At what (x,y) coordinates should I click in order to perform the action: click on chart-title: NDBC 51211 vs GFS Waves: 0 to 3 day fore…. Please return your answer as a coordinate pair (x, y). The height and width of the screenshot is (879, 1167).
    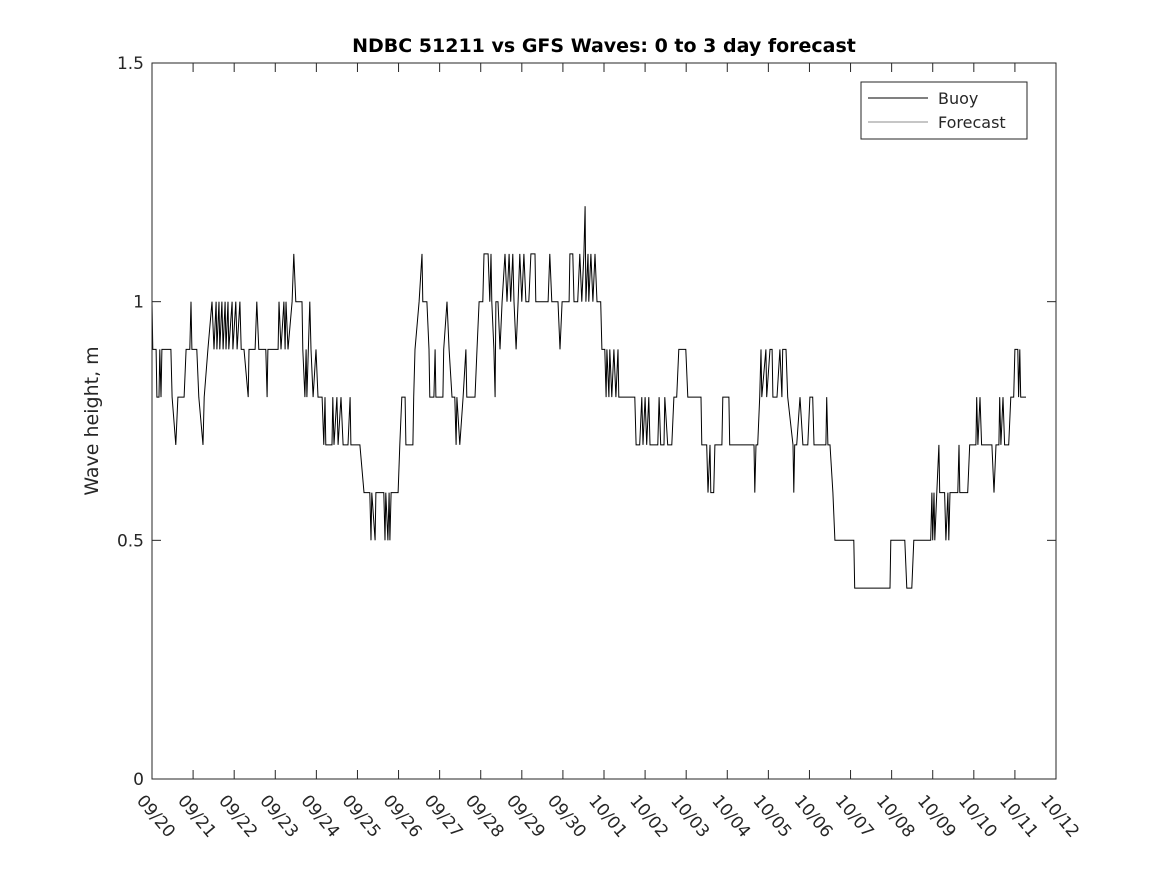
    Looking at the image, I should click on (604, 46).